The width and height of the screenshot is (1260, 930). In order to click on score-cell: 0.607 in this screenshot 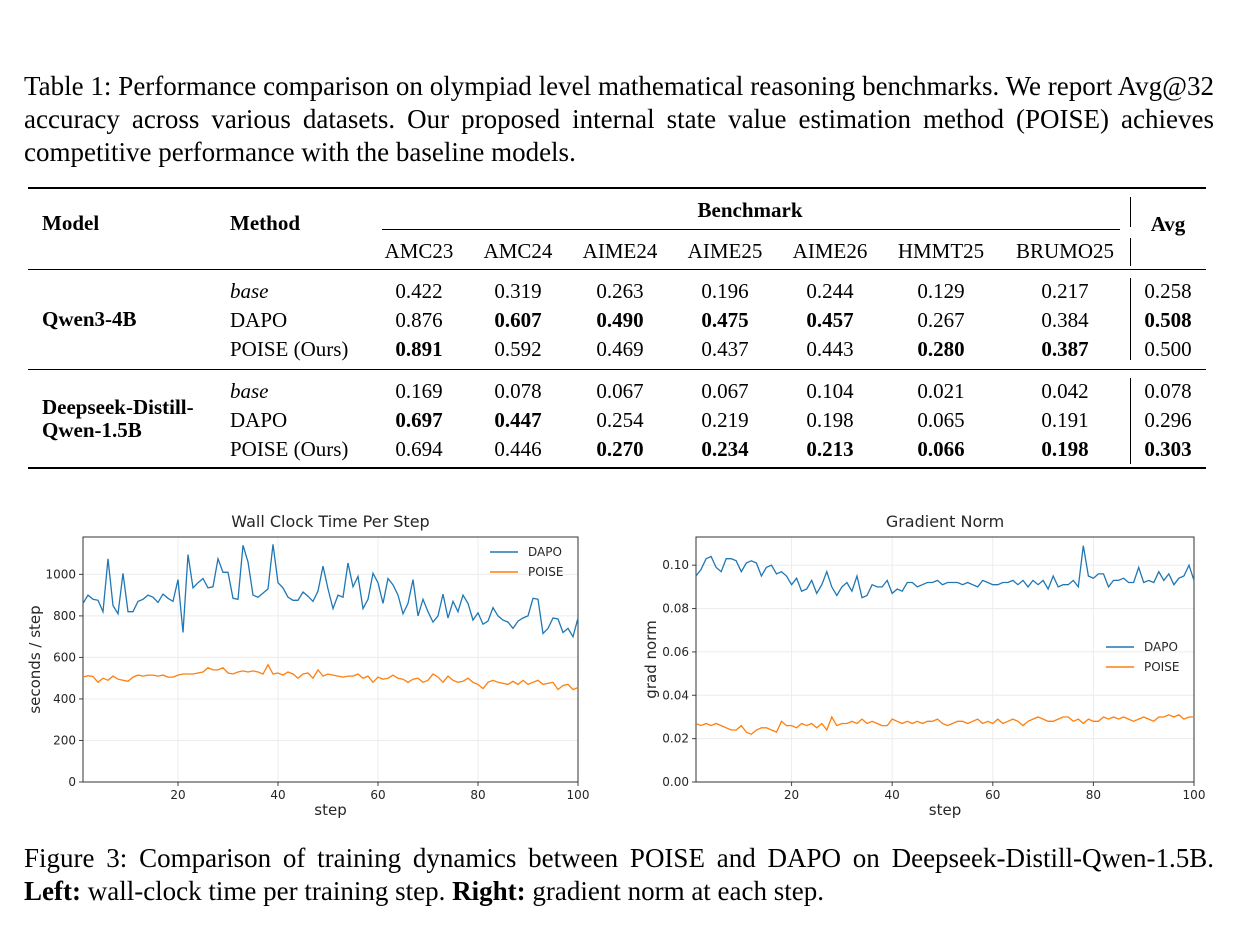, I will do `click(518, 320)`.